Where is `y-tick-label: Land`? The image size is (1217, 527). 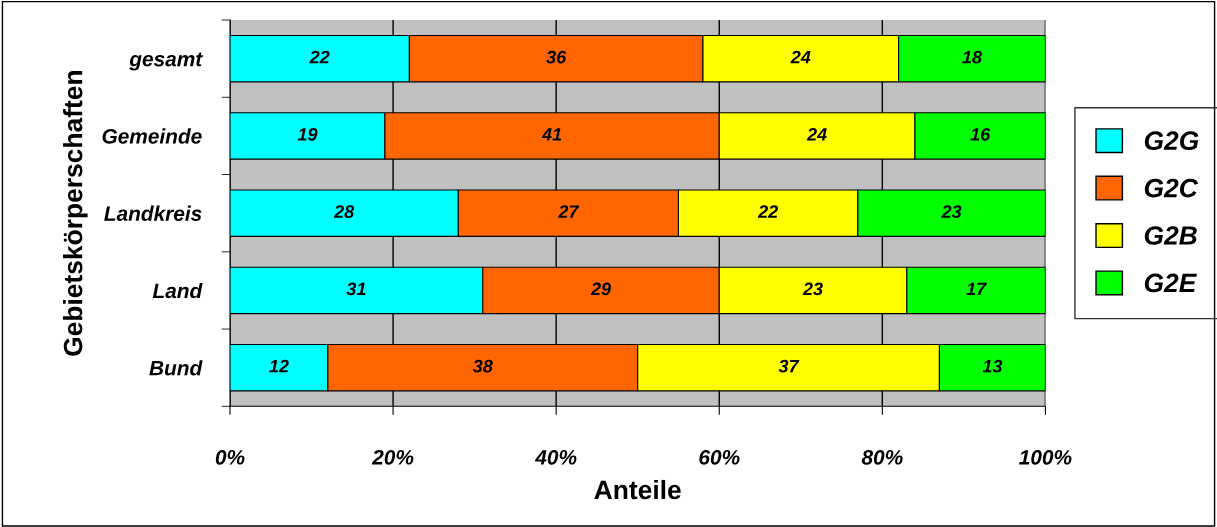
y-tick-label: Land is located at coordinates (177, 290).